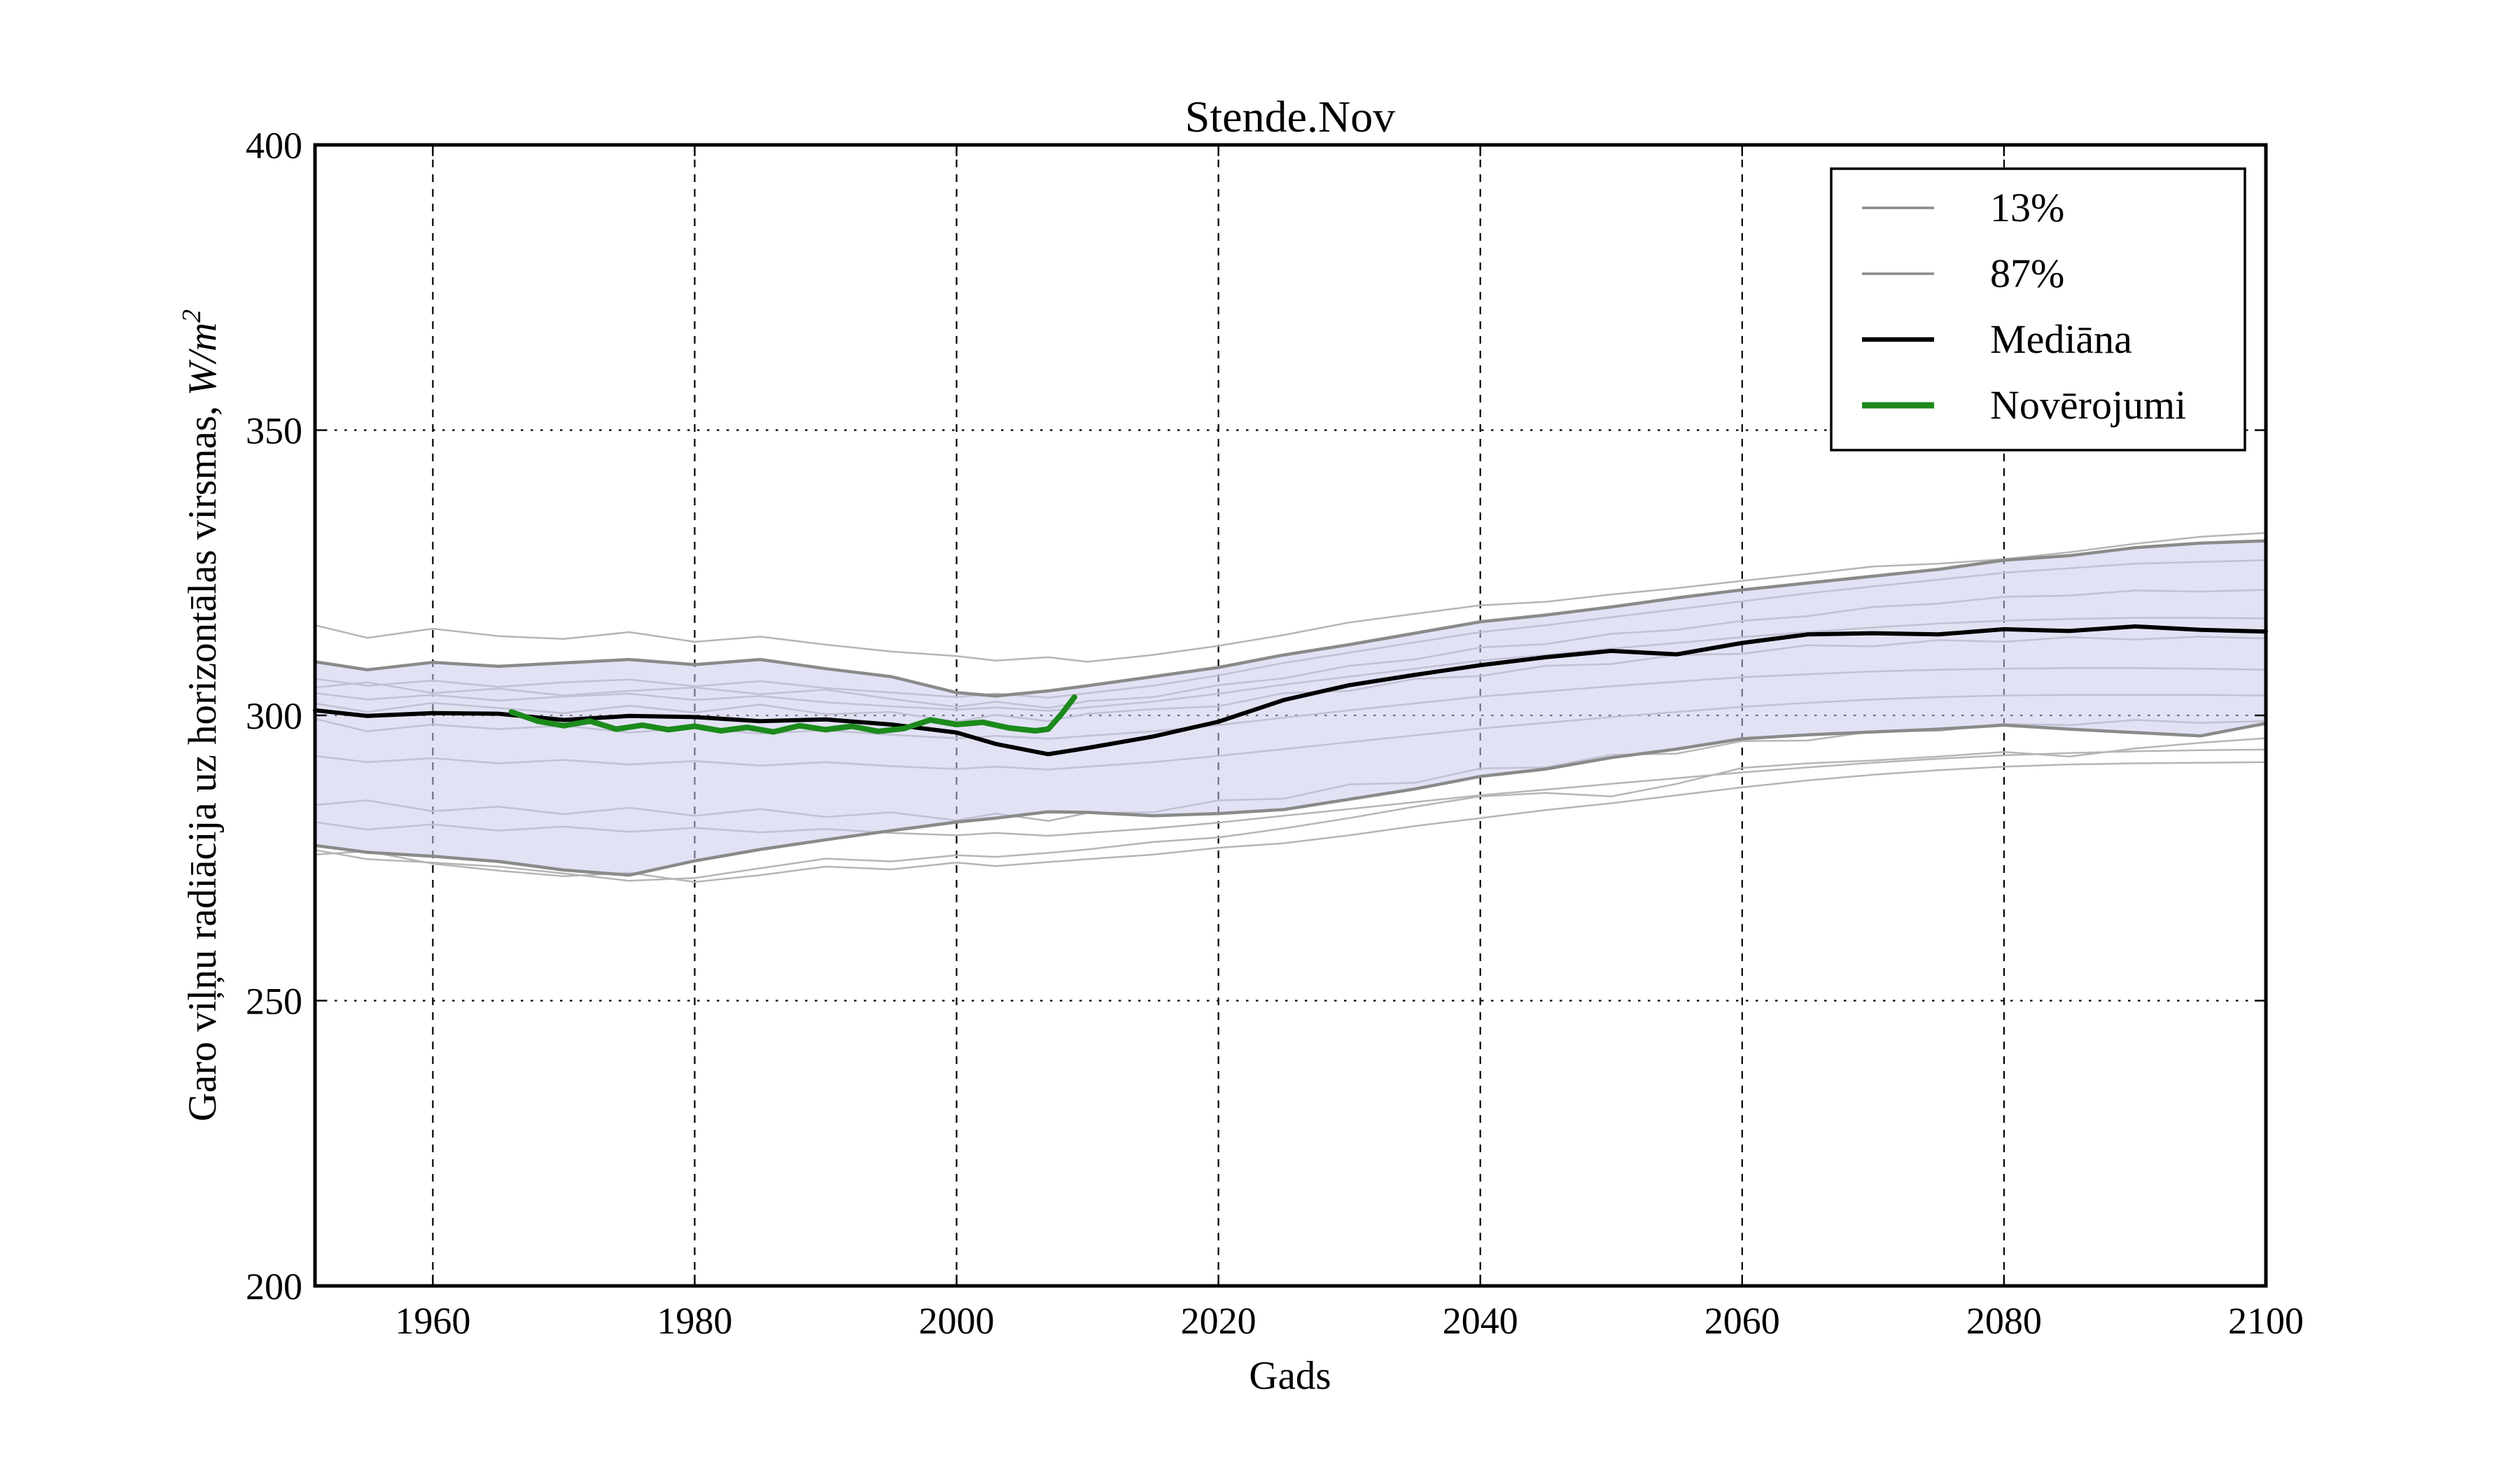 Image resolution: width=2520 pixels, height=1470 pixels. What do you see at coordinates (2266, 1321) in the screenshot?
I see `x-tick-label-2100: 2100` at bounding box center [2266, 1321].